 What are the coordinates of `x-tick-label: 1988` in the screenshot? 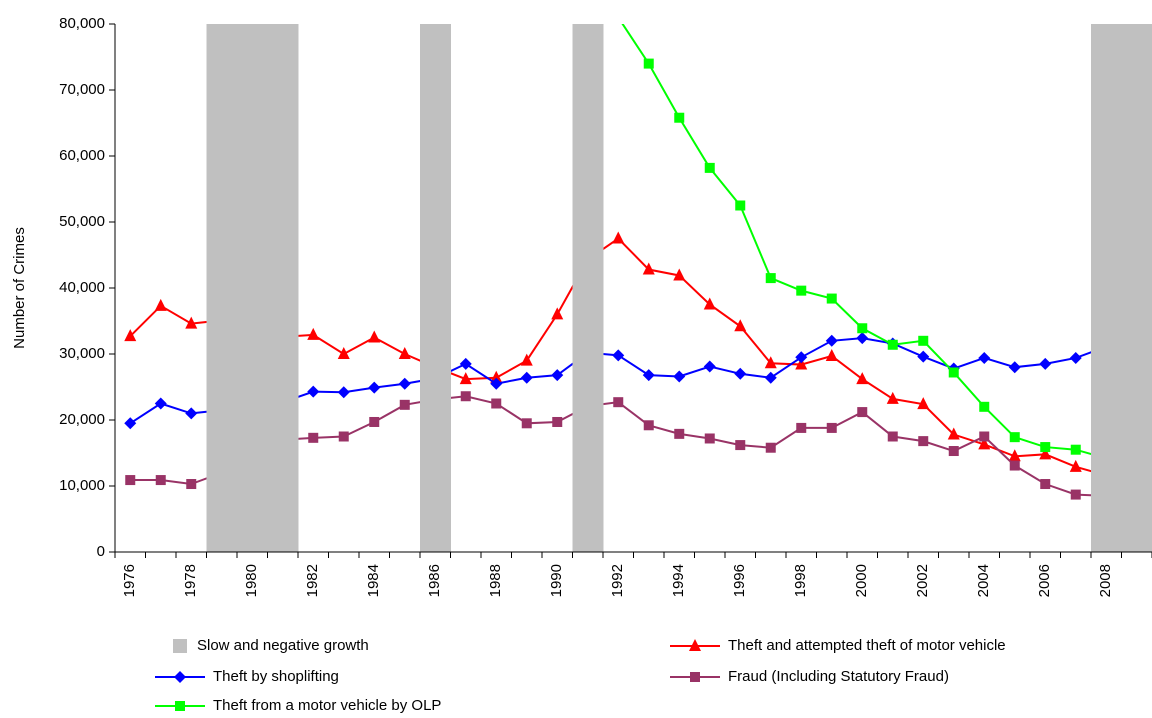 It's located at (495, 580).